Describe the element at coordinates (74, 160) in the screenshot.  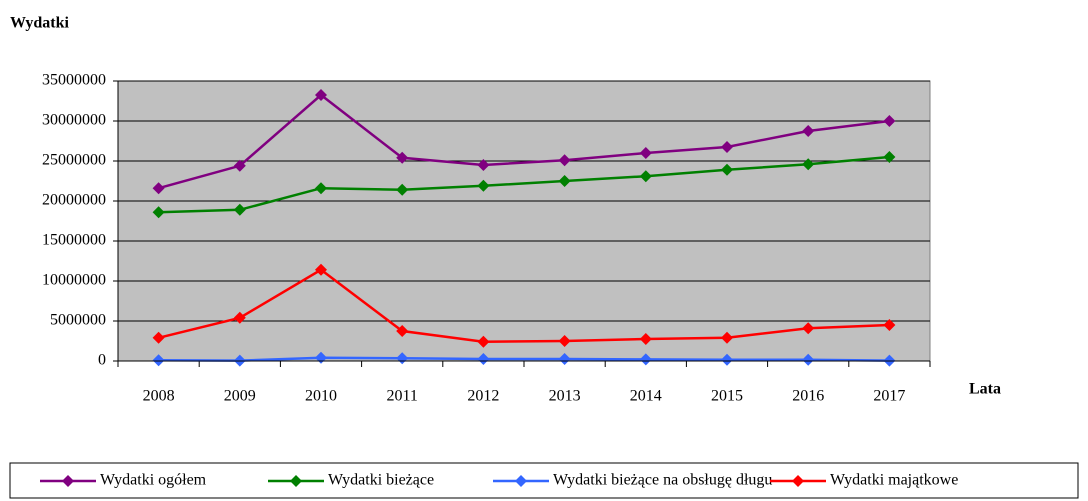
I see `y-tick-label: 25000000` at that location.